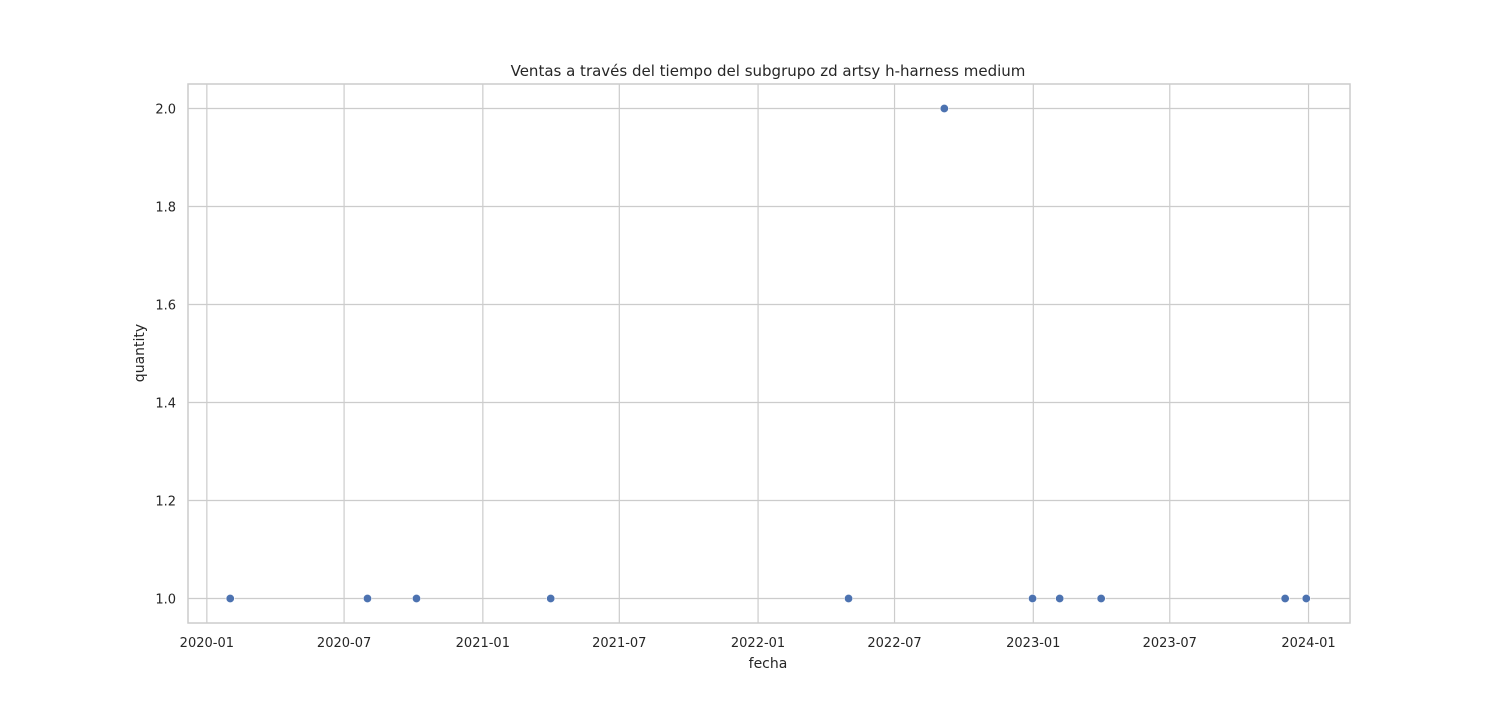 This screenshot has width=1500, height=704. What do you see at coordinates (165, 600) in the screenshot?
I see `y-tick-label: 1.0` at bounding box center [165, 600].